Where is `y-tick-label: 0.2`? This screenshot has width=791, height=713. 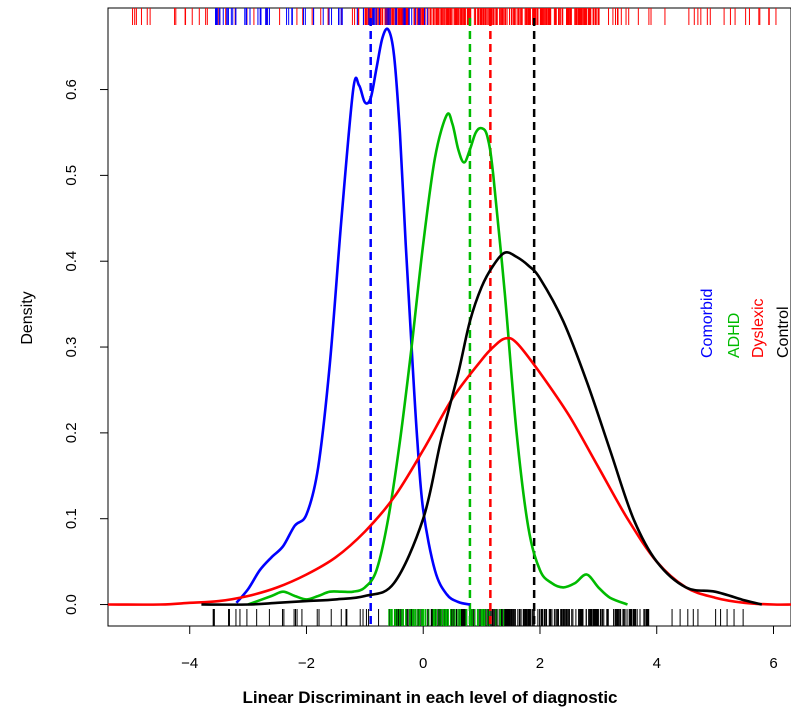
y-tick-label: 0.2 is located at coordinates (71, 432).